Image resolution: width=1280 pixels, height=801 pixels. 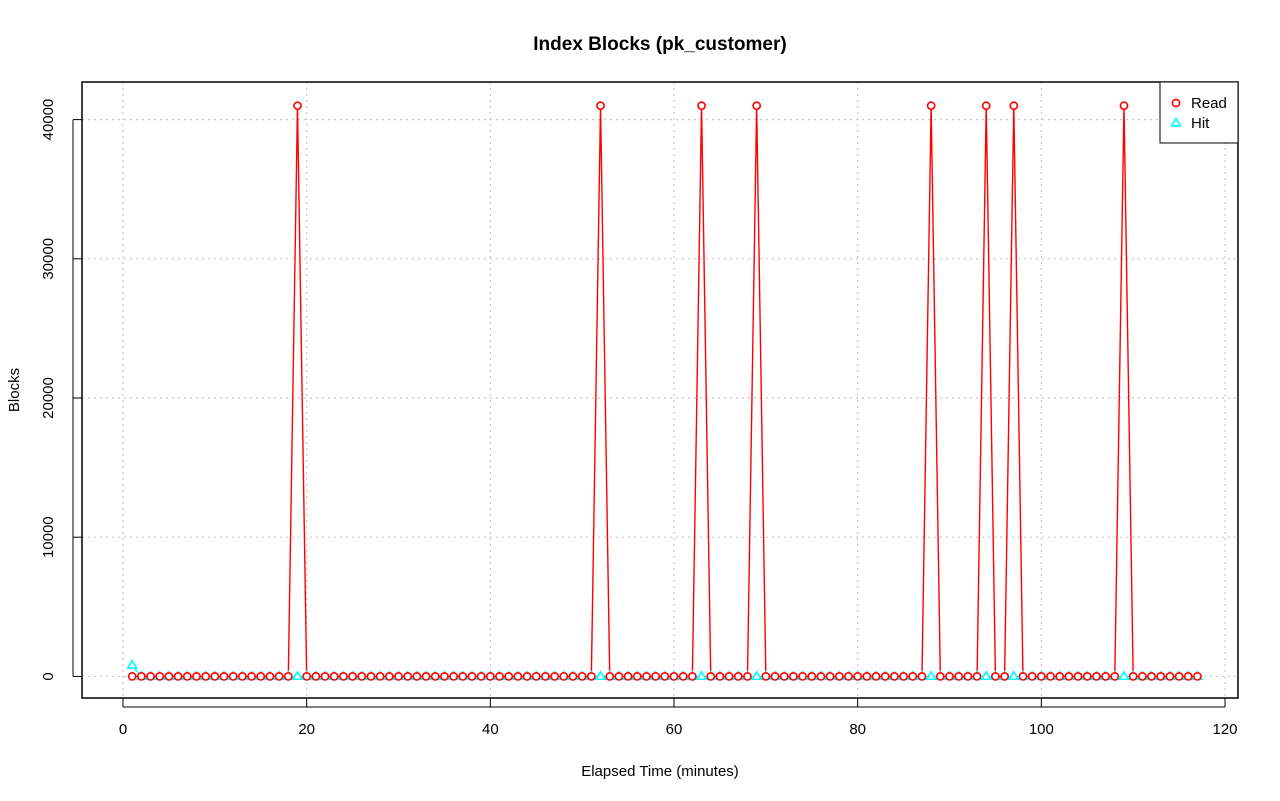 I want to click on x-axis-label: Elapsed Time (minutes), so click(x=660, y=771).